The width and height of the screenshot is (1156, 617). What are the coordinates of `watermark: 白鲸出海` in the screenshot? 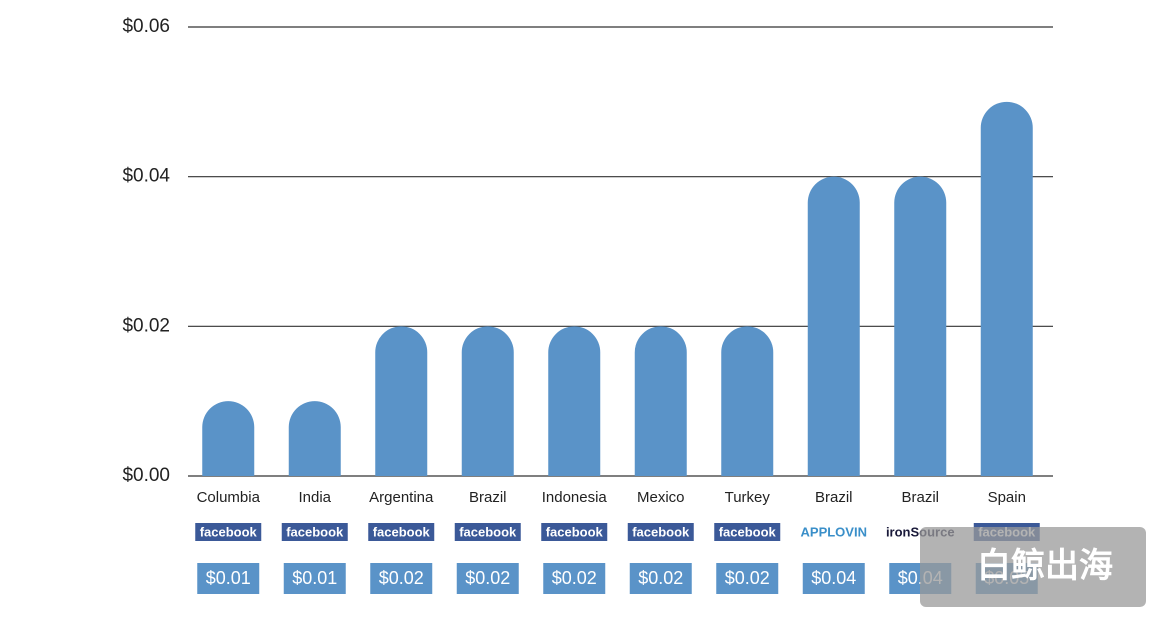 It's located at (1033, 567).